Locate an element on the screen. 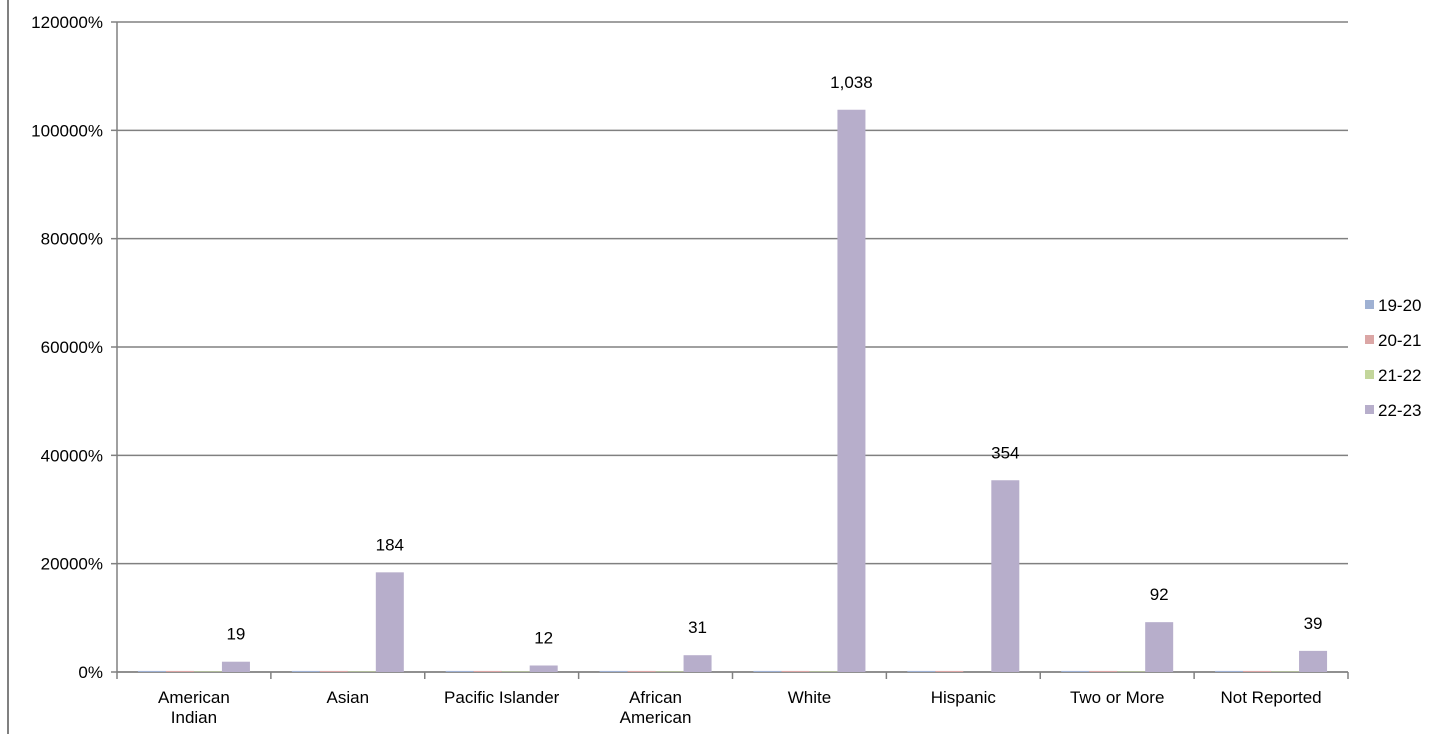 Image resolution: width=1455 pixels, height=734 pixels. data-label: 354 is located at coordinates (1005, 452).